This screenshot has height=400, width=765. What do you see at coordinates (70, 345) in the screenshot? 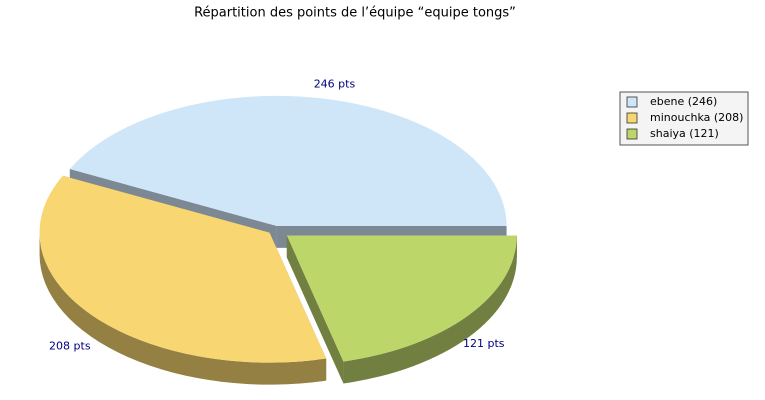
I see `value-label: 208 pts` at bounding box center [70, 345].